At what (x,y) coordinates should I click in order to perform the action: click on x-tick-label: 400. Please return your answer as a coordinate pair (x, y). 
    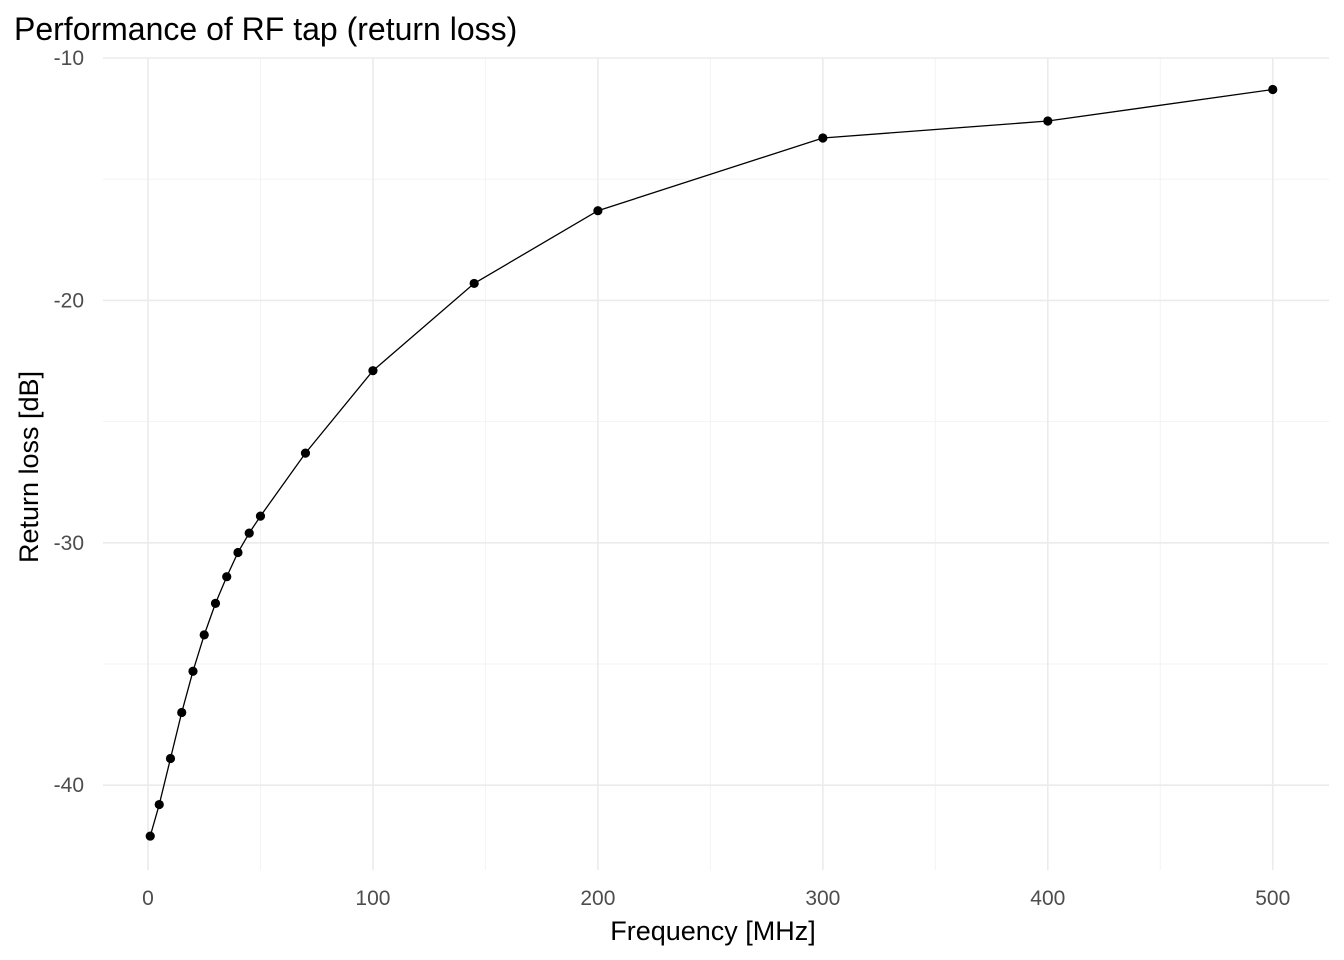
    Looking at the image, I should click on (1047, 898).